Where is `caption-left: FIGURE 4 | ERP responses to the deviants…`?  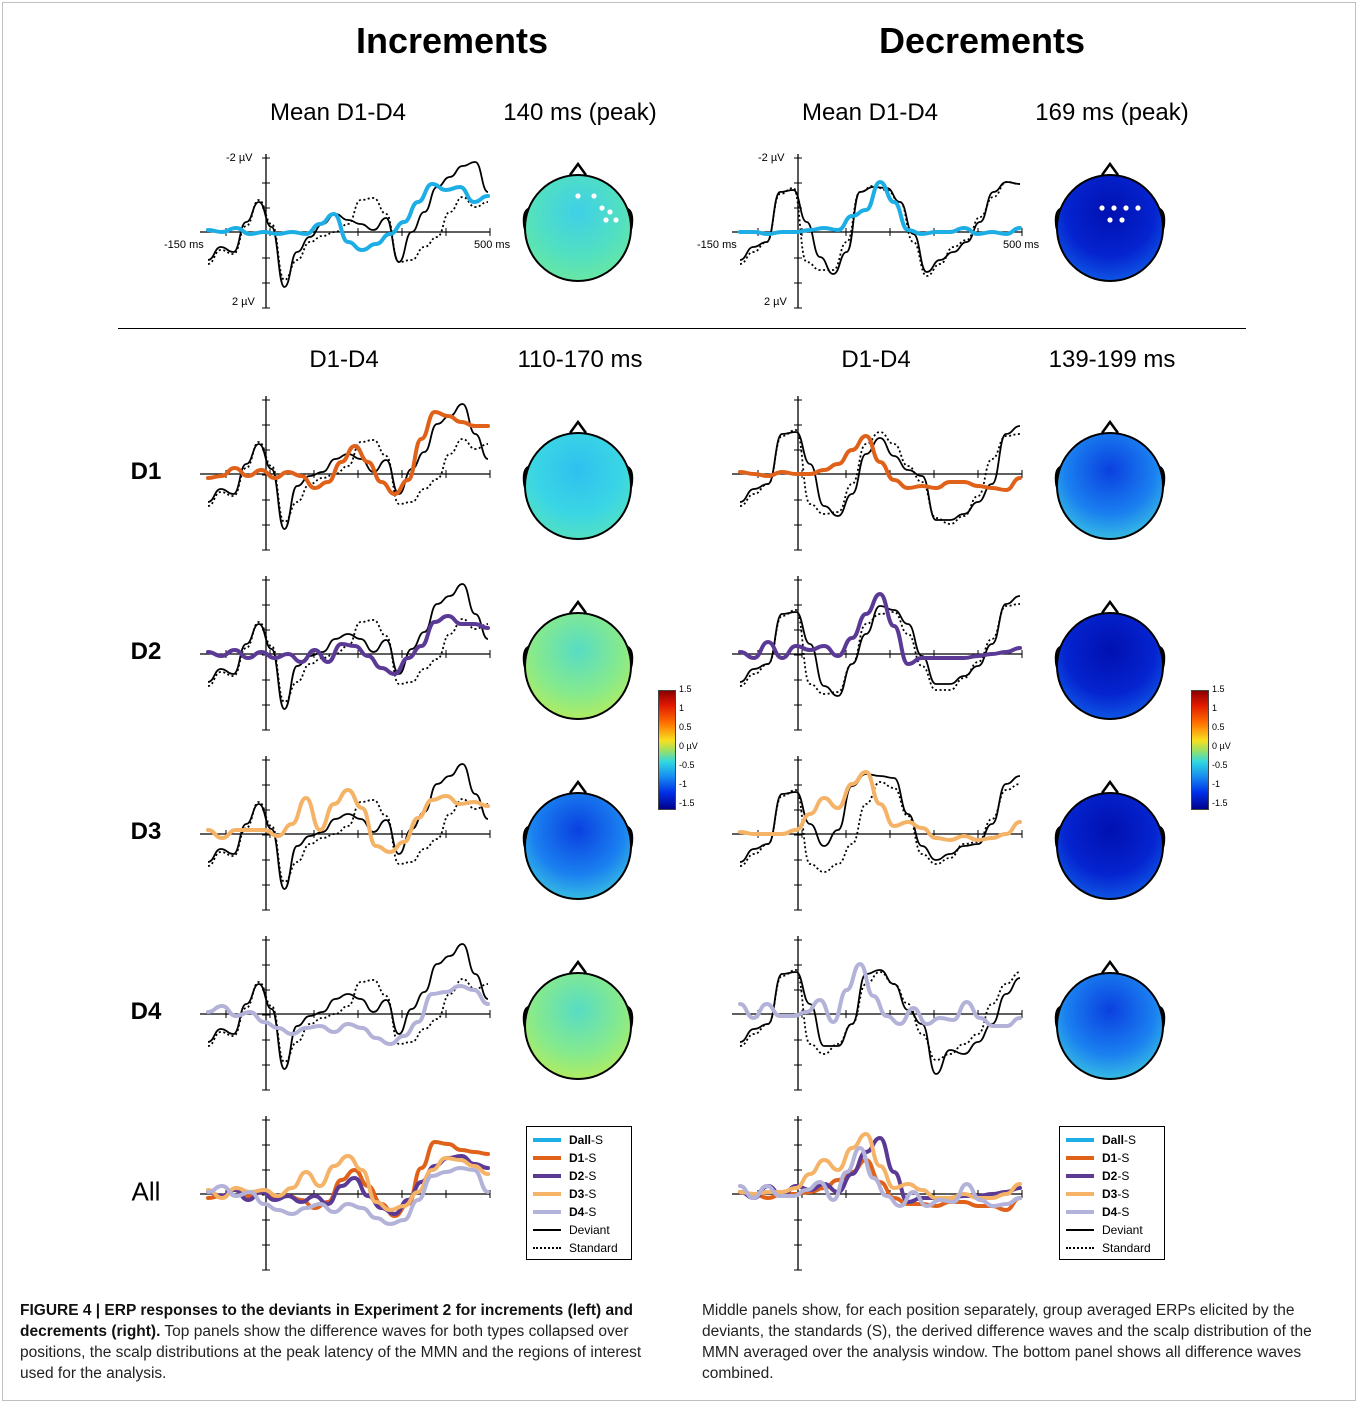
caption-left: FIGURE 4 | ERP responses to the deviants… is located at coordinates (340, 1342).